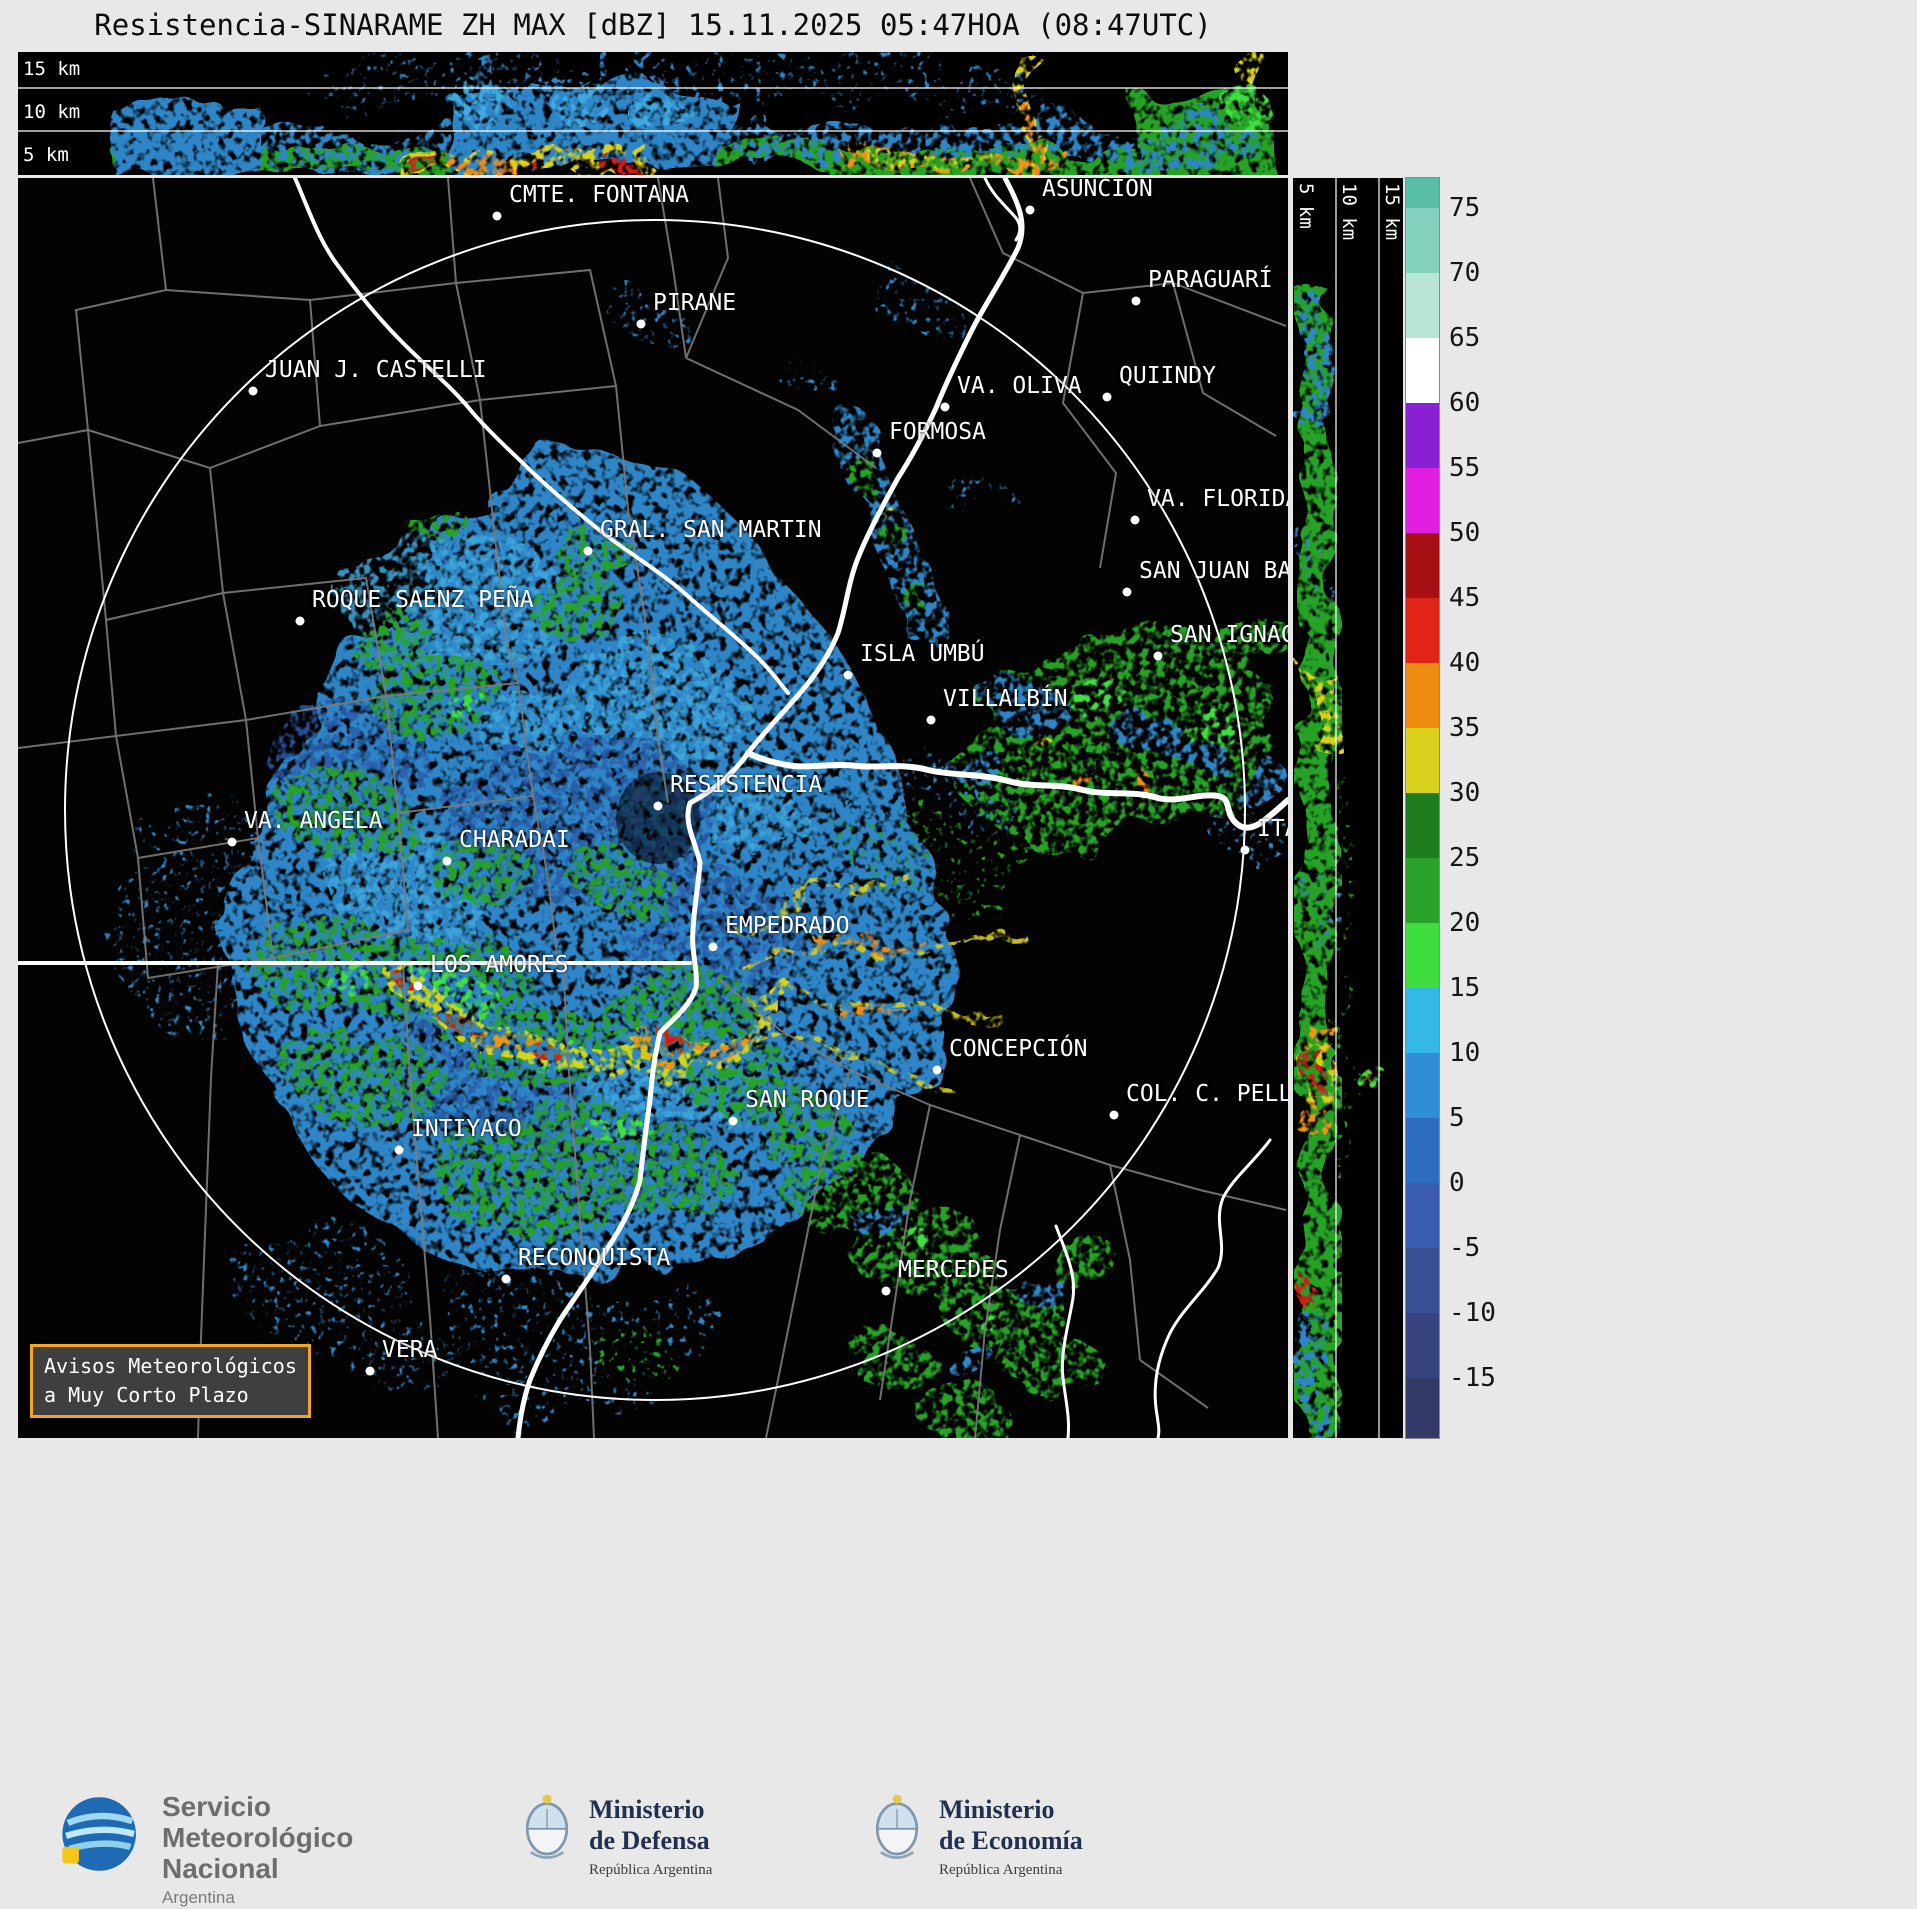 The width and height of the screenshot is (1917, 1909). I want to click on colorbar, so click(1422, 808).